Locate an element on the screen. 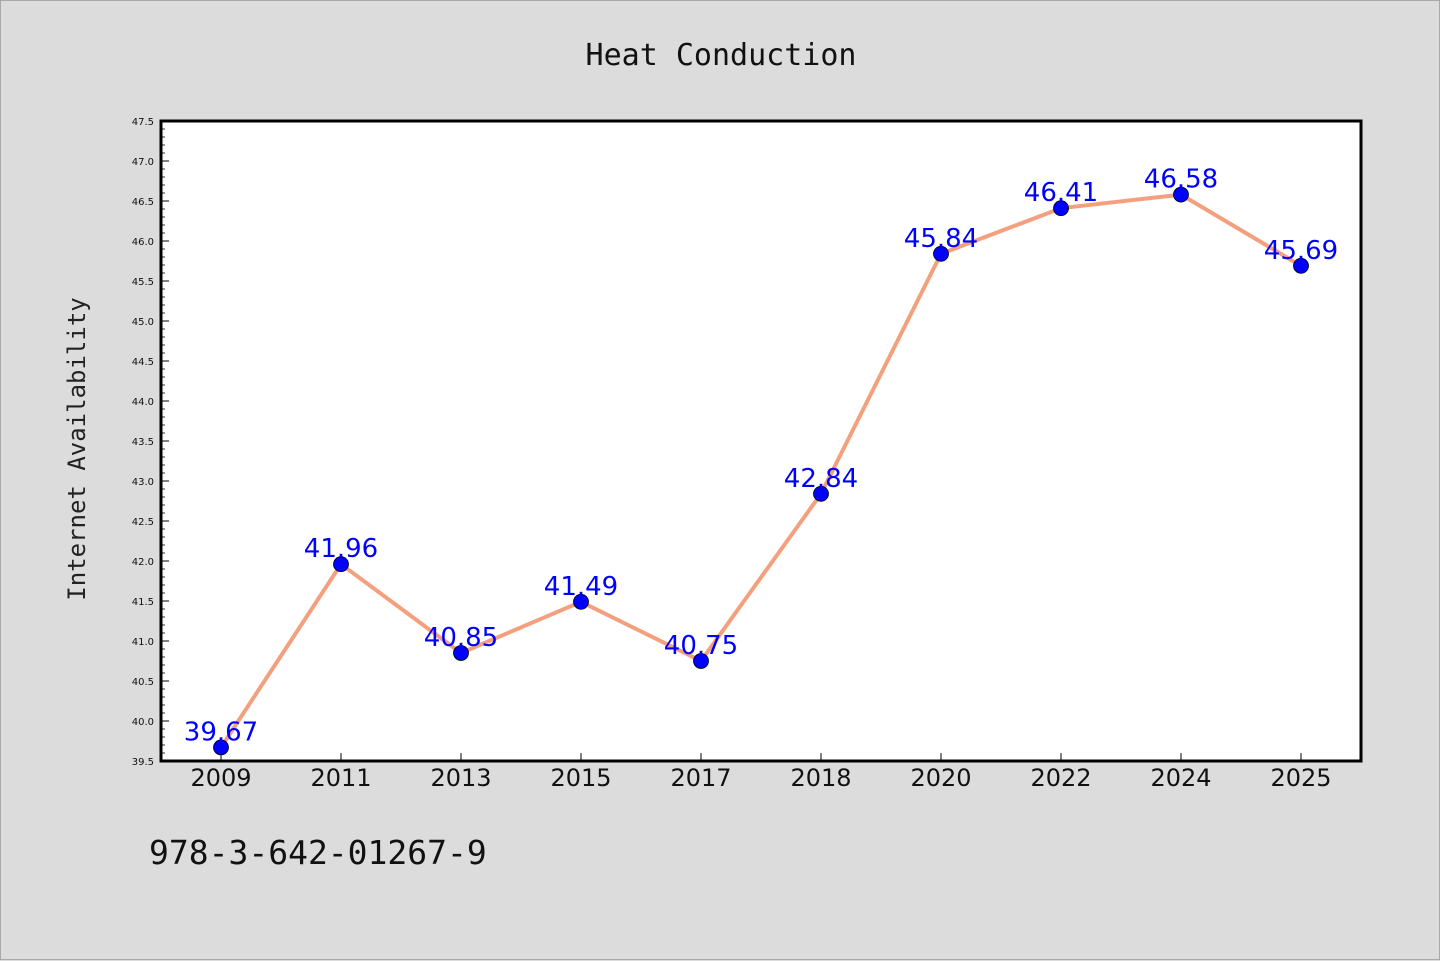  y-tick-label: 47.5 is located at coordinates (143, 122).